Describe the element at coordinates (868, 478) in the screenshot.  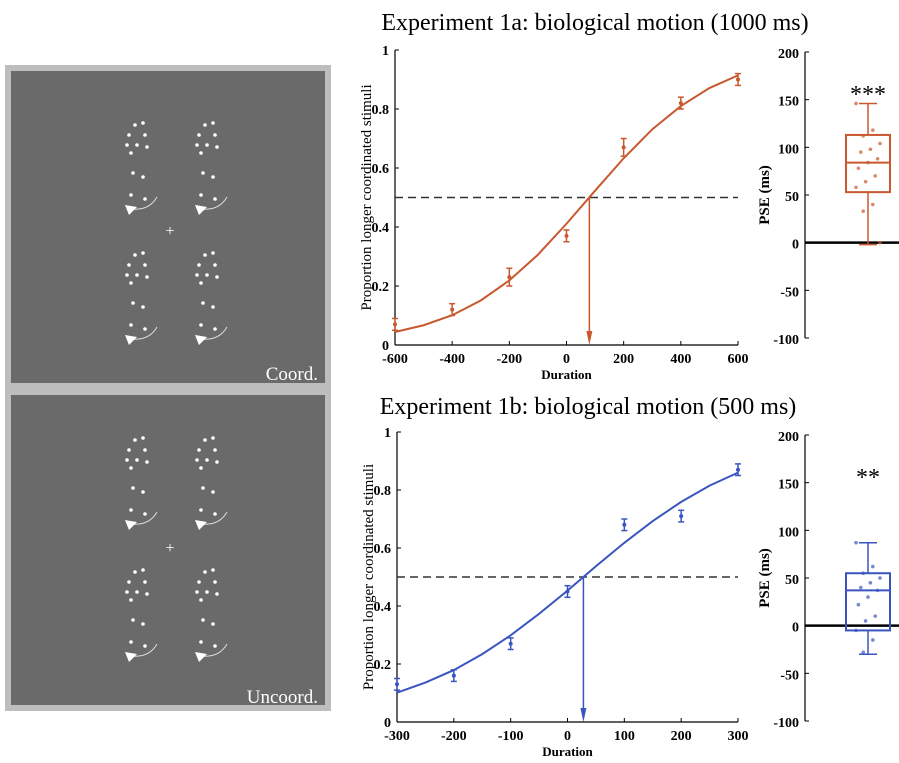
I see `significance: **` at that location.